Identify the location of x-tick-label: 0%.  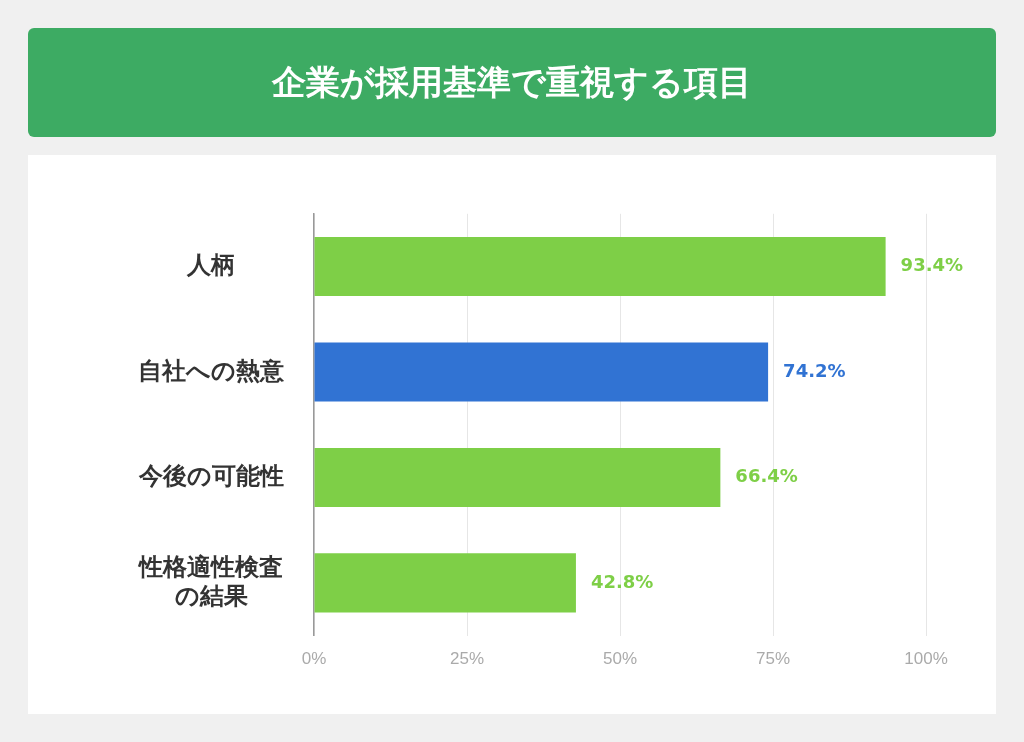
(314, 659).